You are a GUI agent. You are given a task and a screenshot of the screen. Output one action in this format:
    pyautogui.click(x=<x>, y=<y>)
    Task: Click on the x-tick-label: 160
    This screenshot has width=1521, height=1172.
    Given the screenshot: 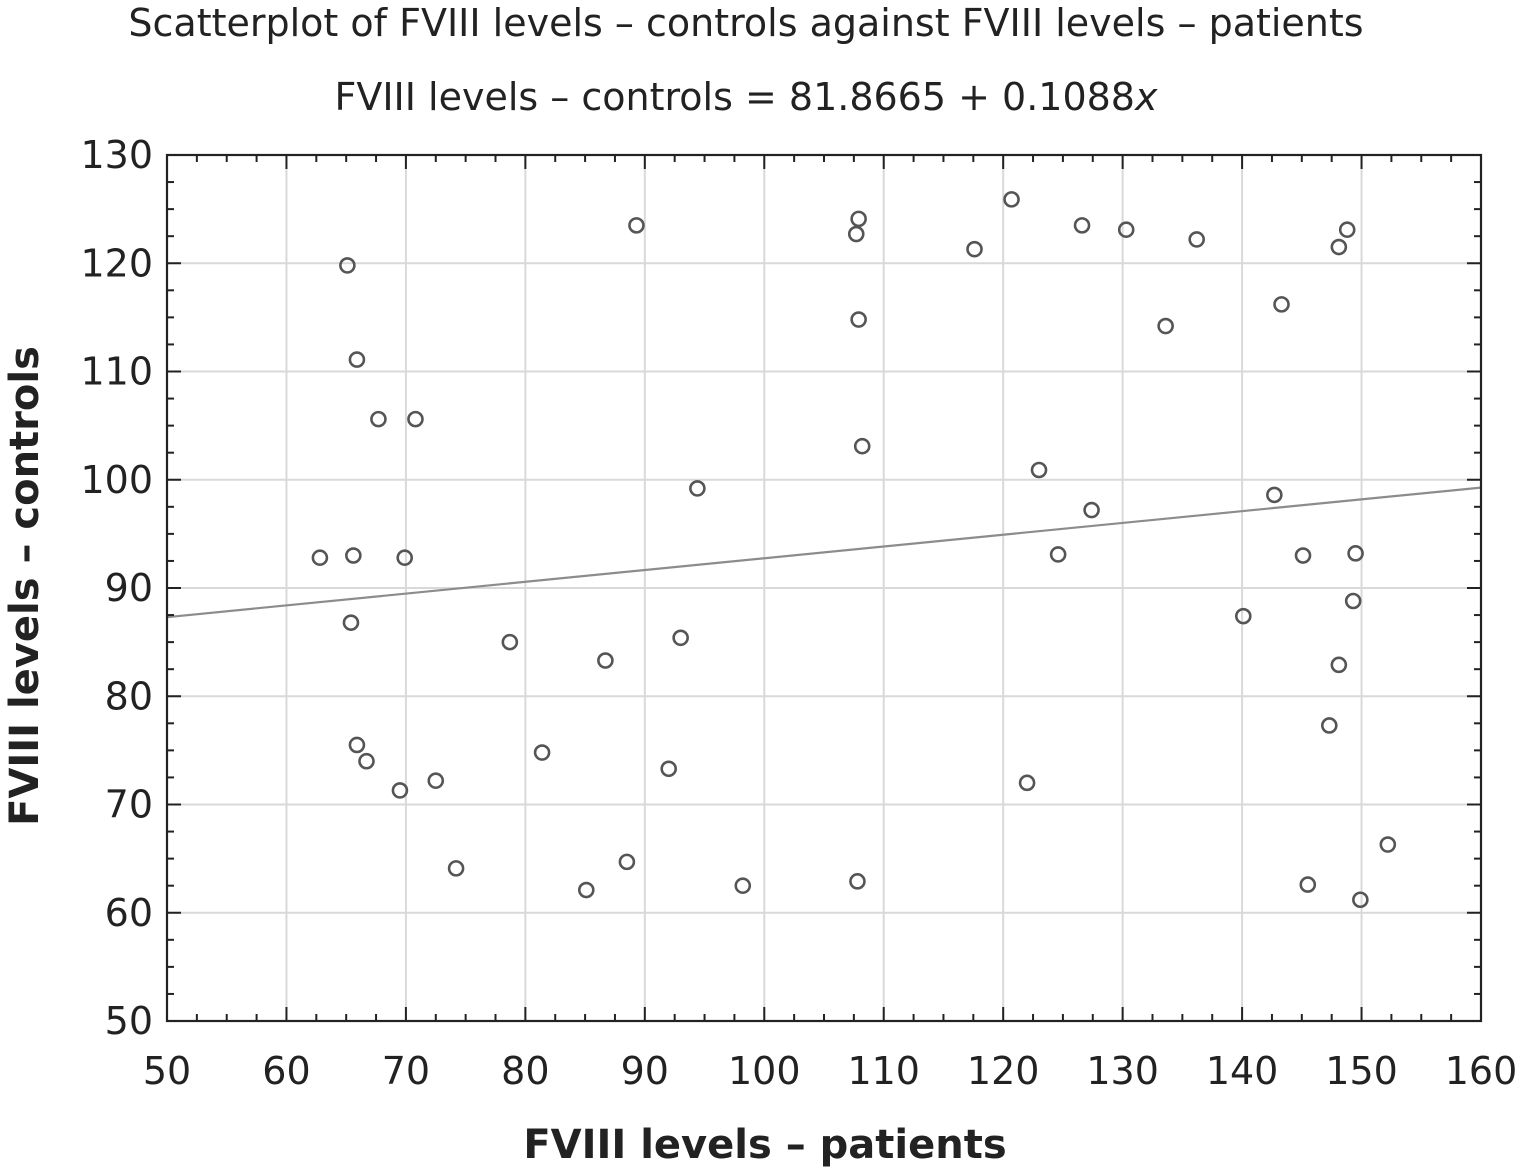 What is the action you would take?
    pyautogui.click(x=1481, y=1071)
    